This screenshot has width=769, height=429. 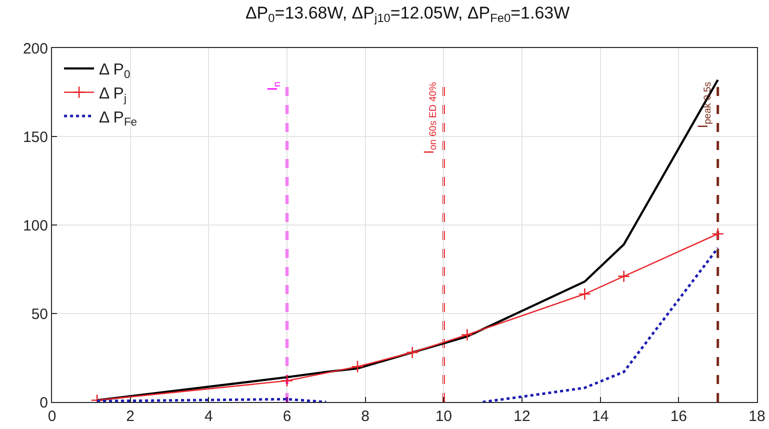 What do you see at coordinates (118, 119) in the screenshot?
I see `legend-label: Δ P$_{Fe}$` at bounding box center [118, 119].